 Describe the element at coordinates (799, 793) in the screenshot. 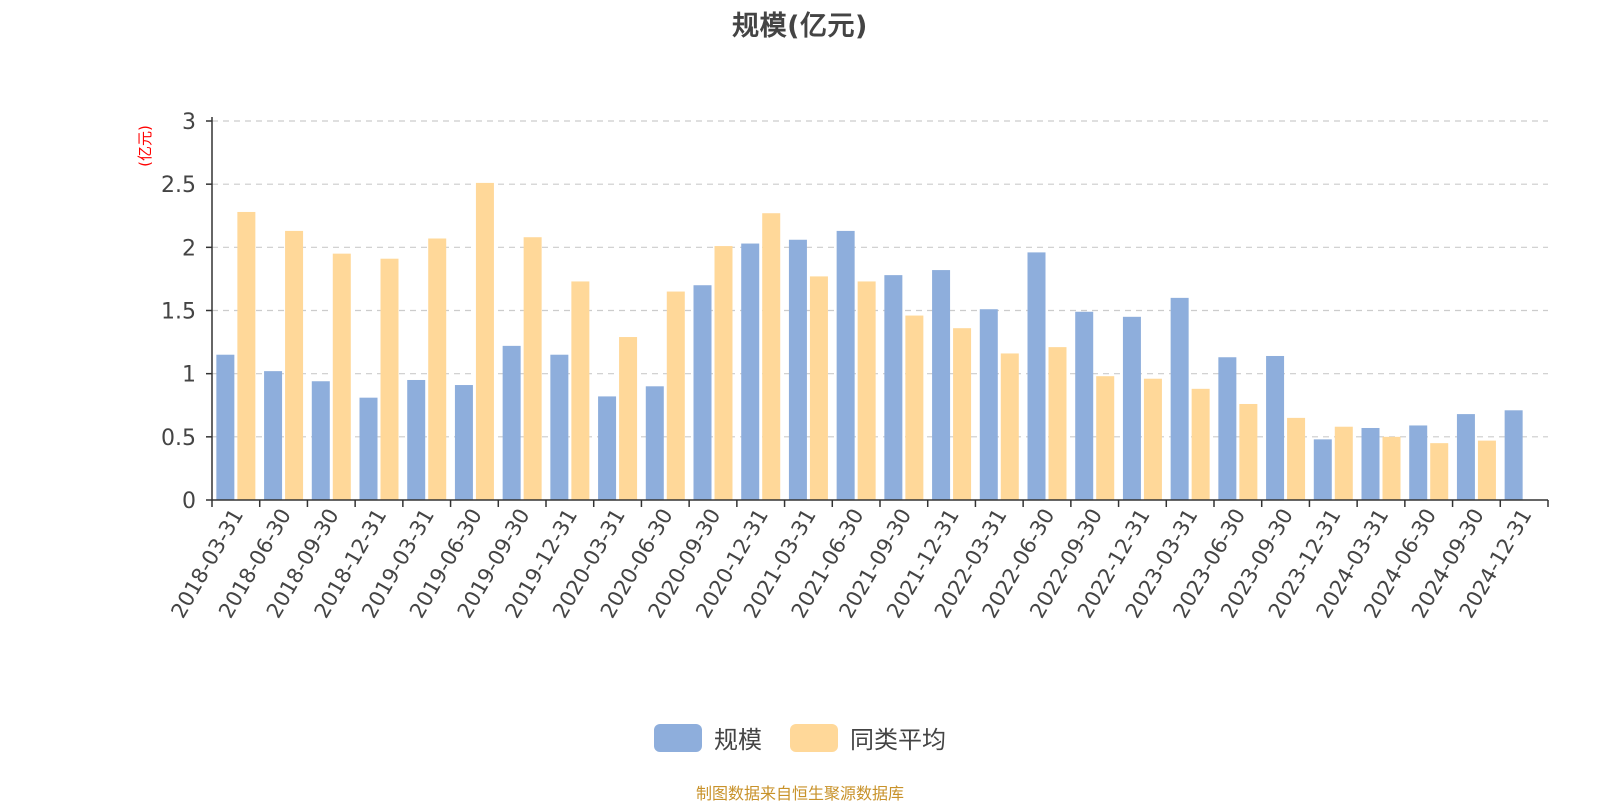

I see `source-note: 制图数据来自恒生聚源数据库` at that location.